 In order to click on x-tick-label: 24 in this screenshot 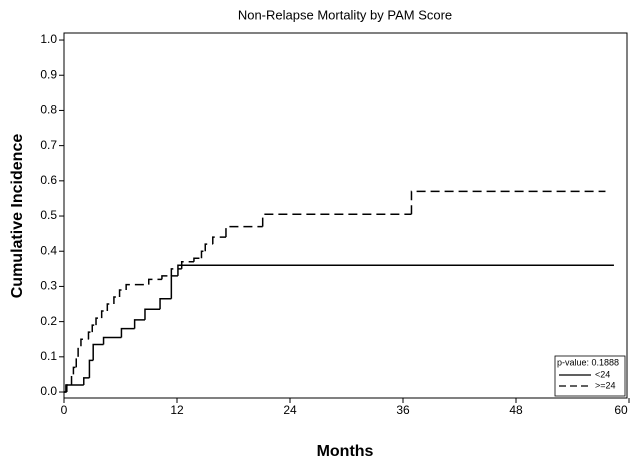, I will do `click(290, 410)`.